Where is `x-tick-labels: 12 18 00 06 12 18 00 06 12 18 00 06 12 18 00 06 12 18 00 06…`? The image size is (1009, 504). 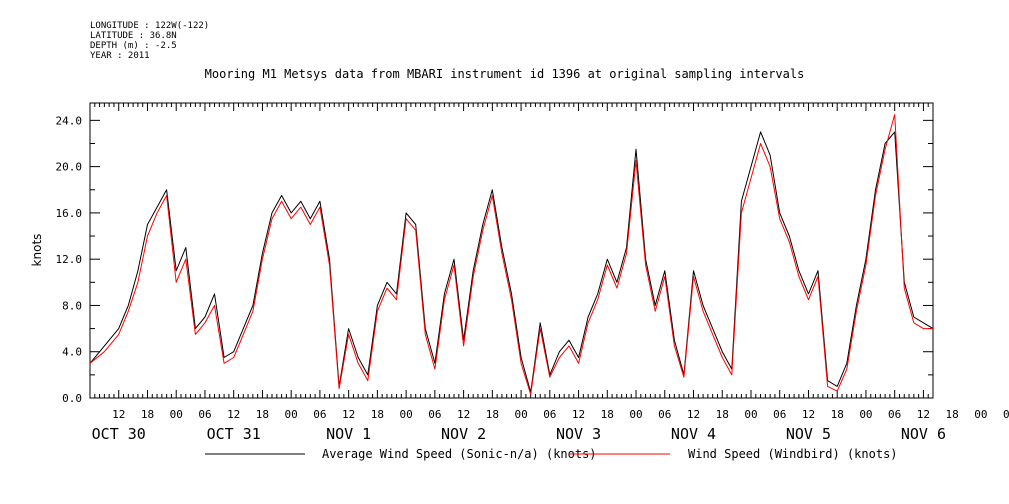
x-tick-labels: 12 18 00 06 12 18 00 06 12 18 00 06 12 18 00 06 12 18 00 06… is located at coordinates (550, 425).